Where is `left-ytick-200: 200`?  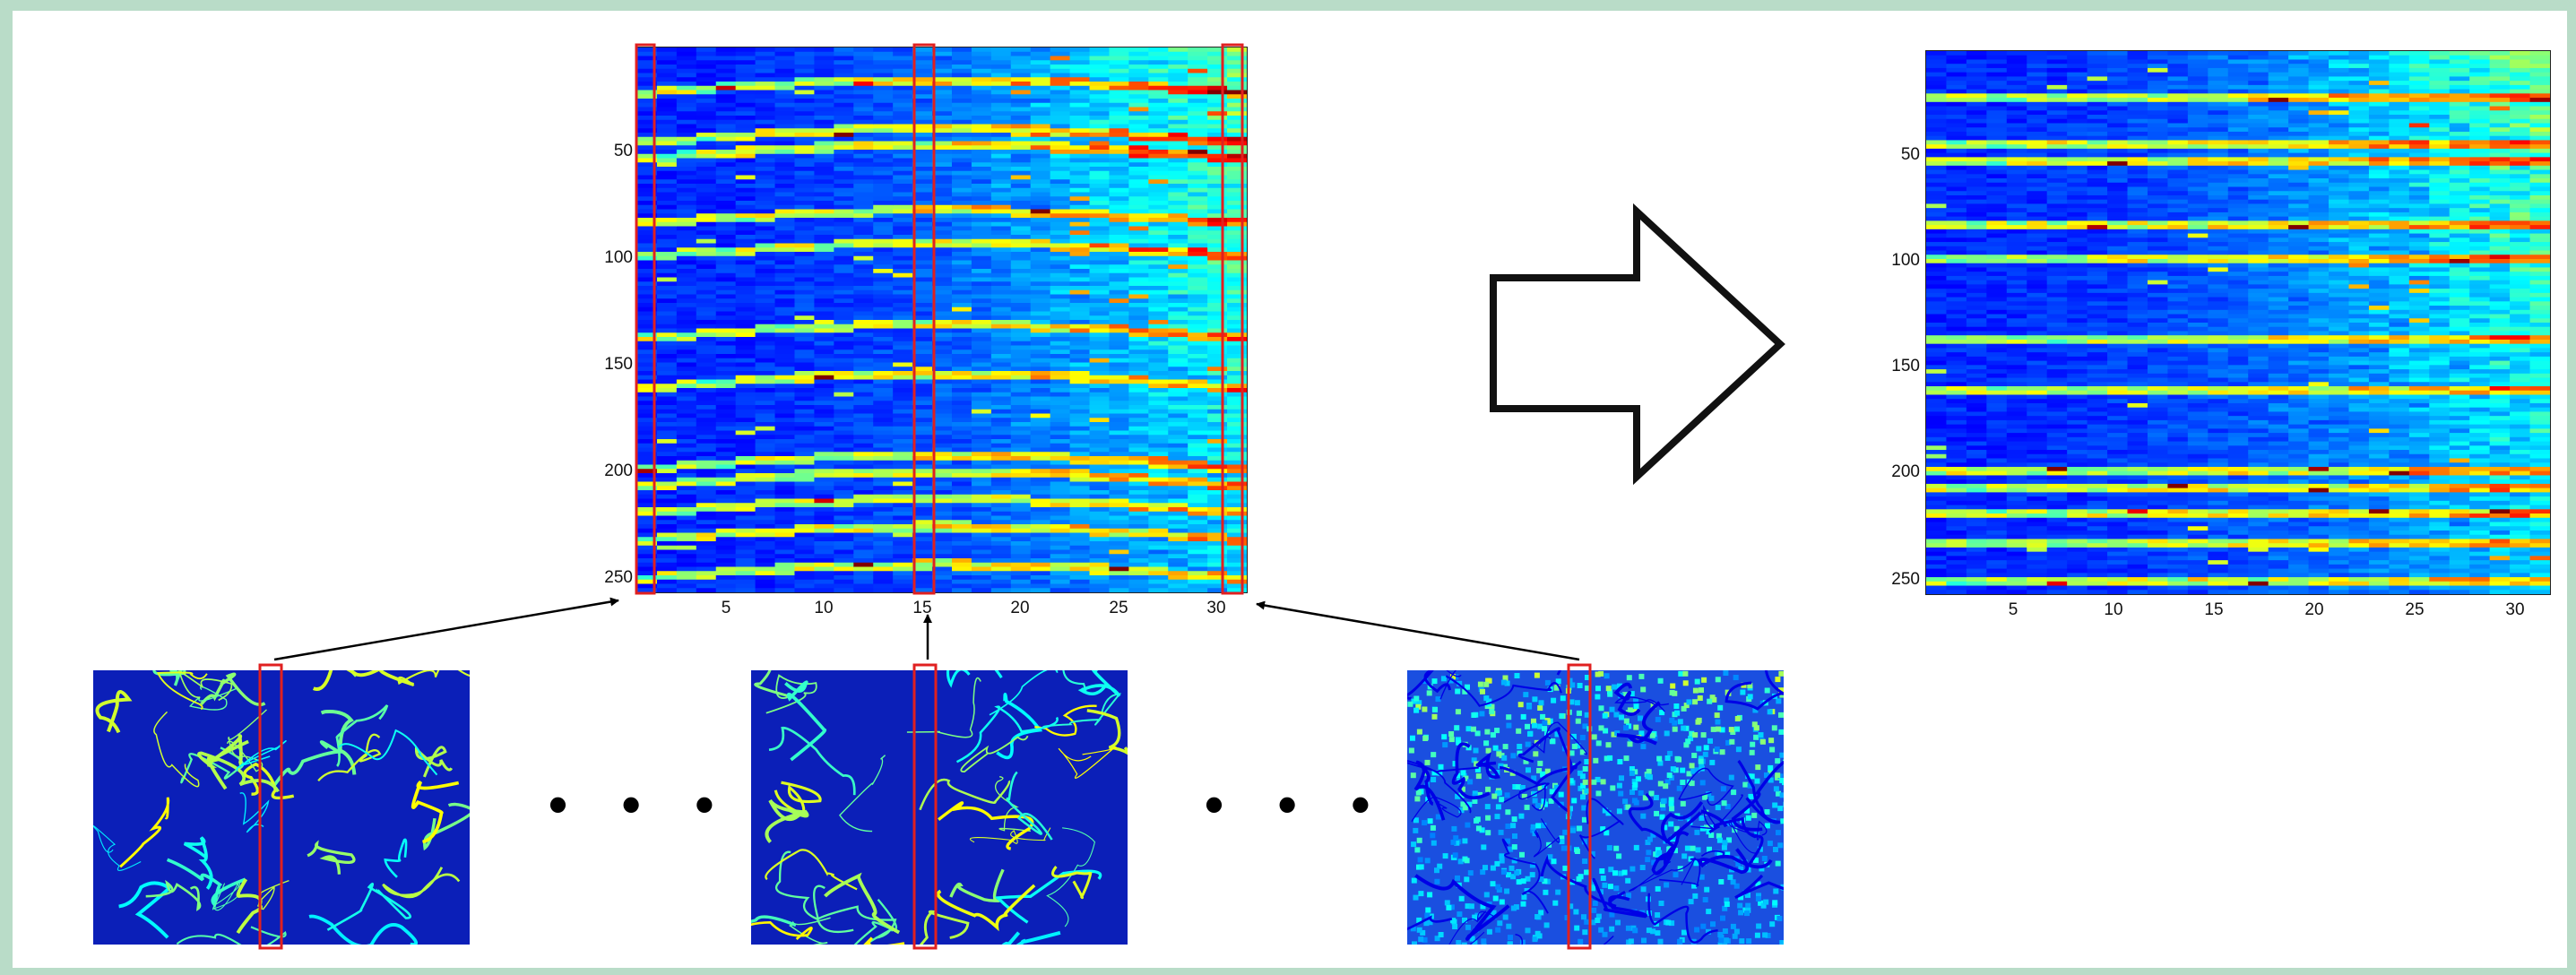 left-ytick-200: 200 is located at coordinates (618, 471).